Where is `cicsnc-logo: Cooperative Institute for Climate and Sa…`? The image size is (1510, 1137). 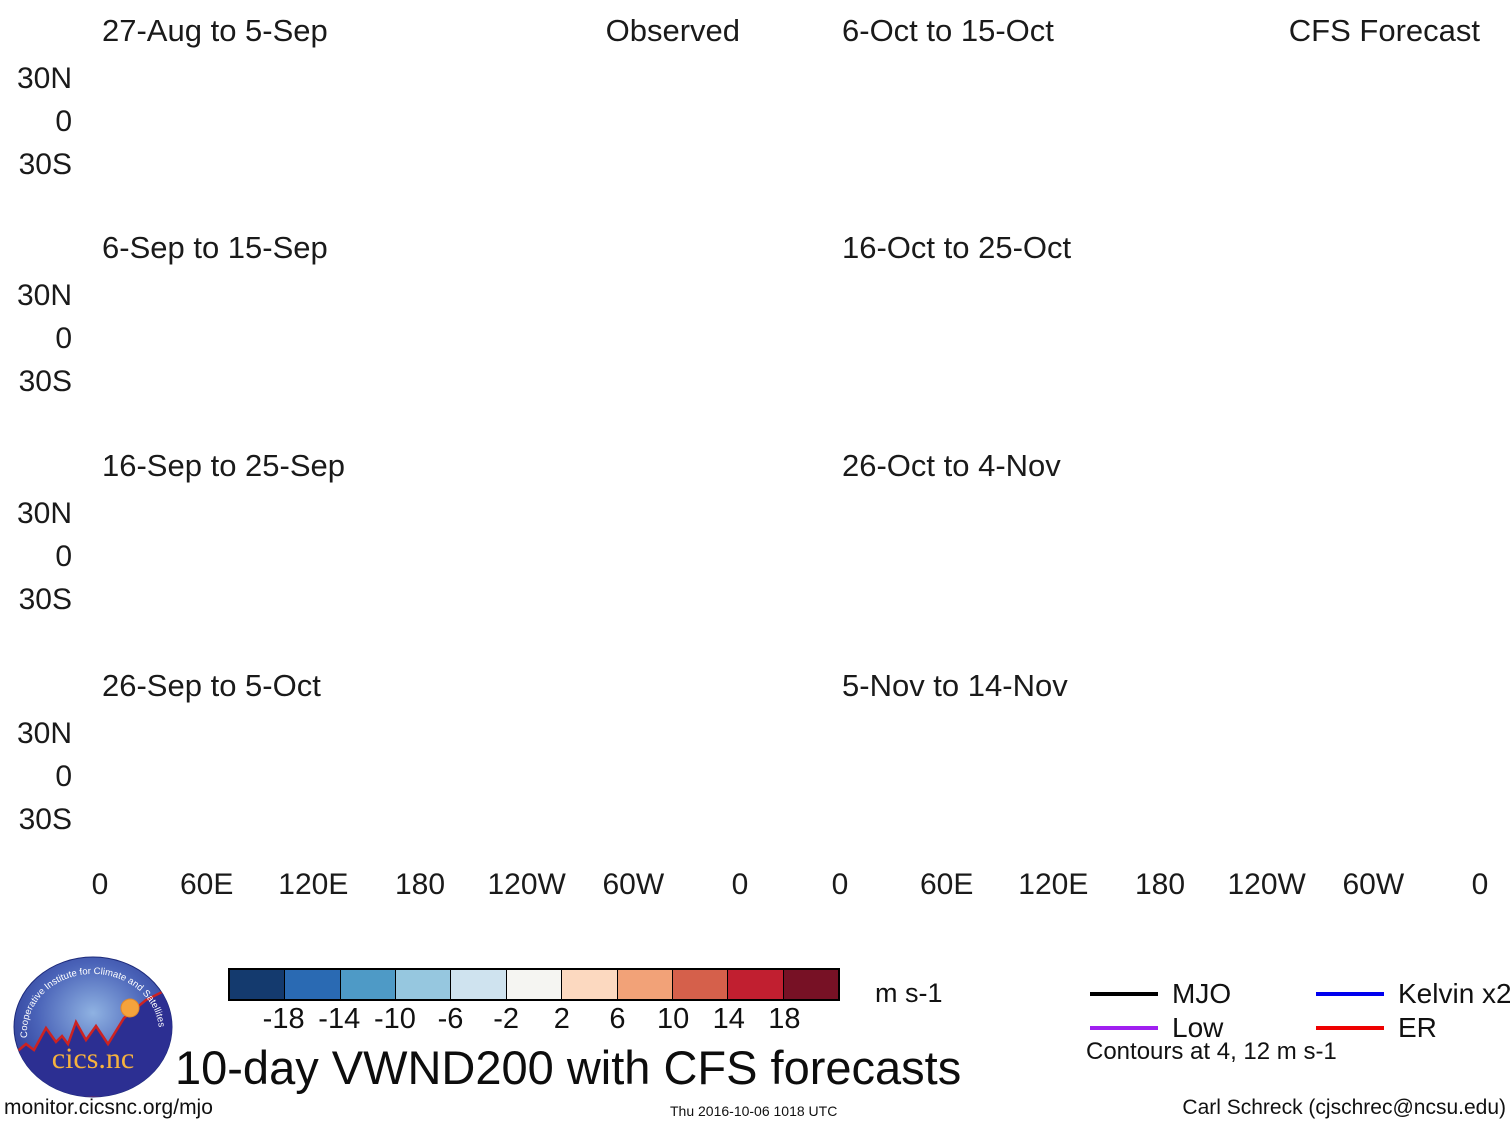
cicsnc-logo: Cooperative Institute for Climate and Sa… is located at coordinates (93, 1027).